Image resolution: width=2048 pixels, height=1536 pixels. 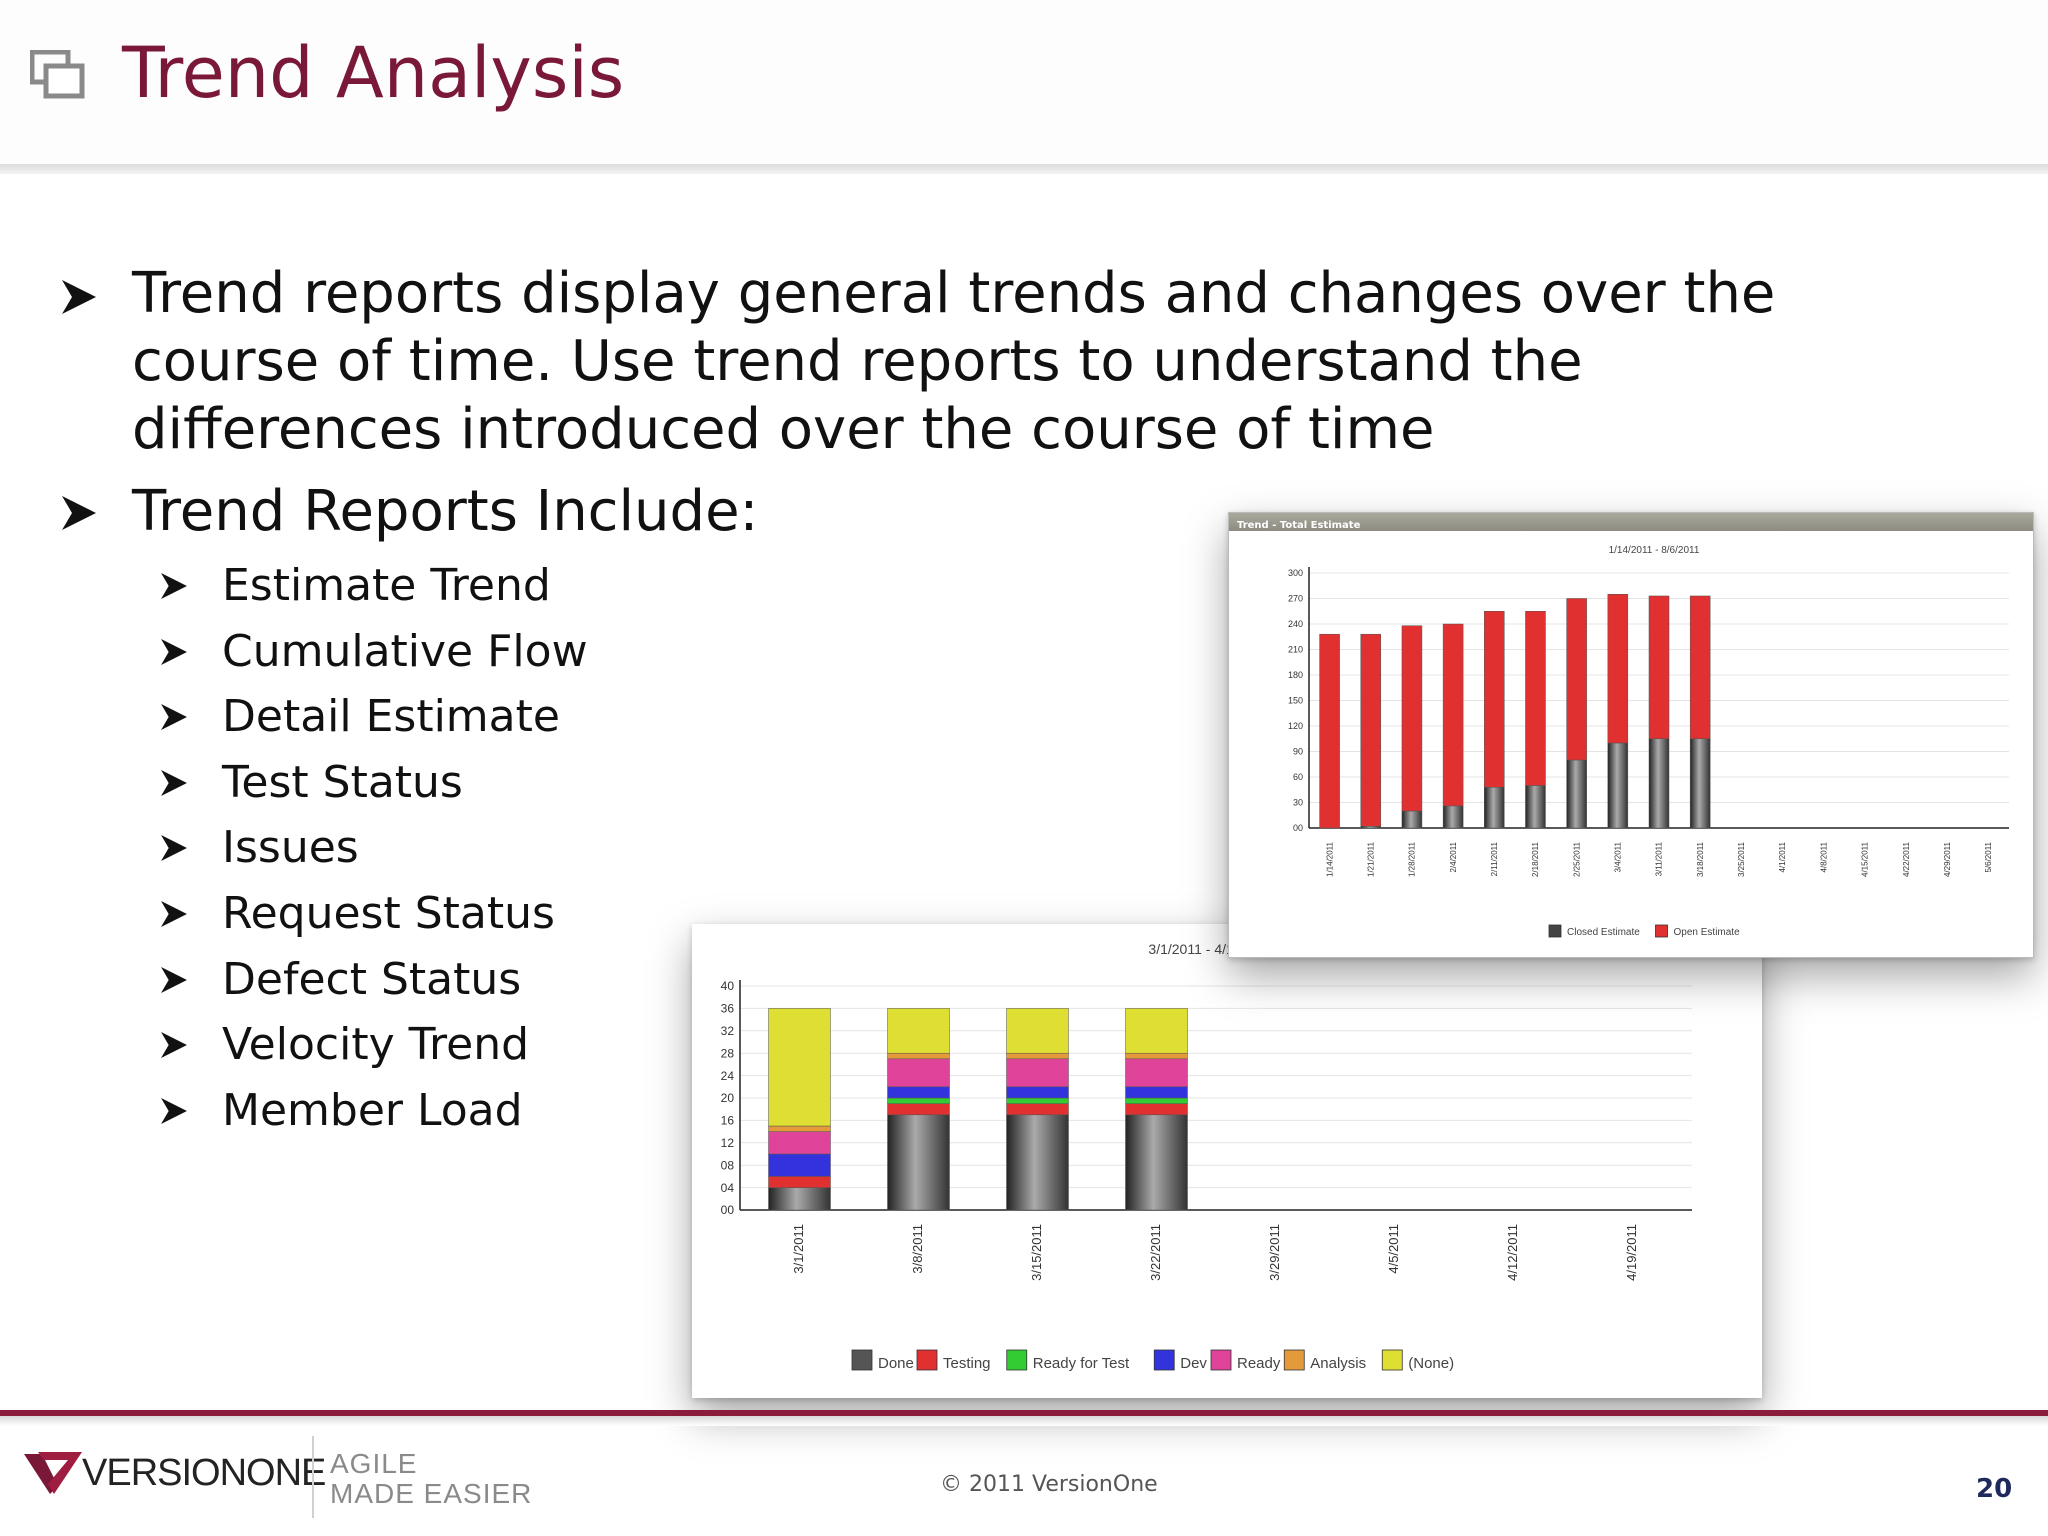 I want to click on x-tick-label: 3/25/2011, so click(x=1741, y=859).